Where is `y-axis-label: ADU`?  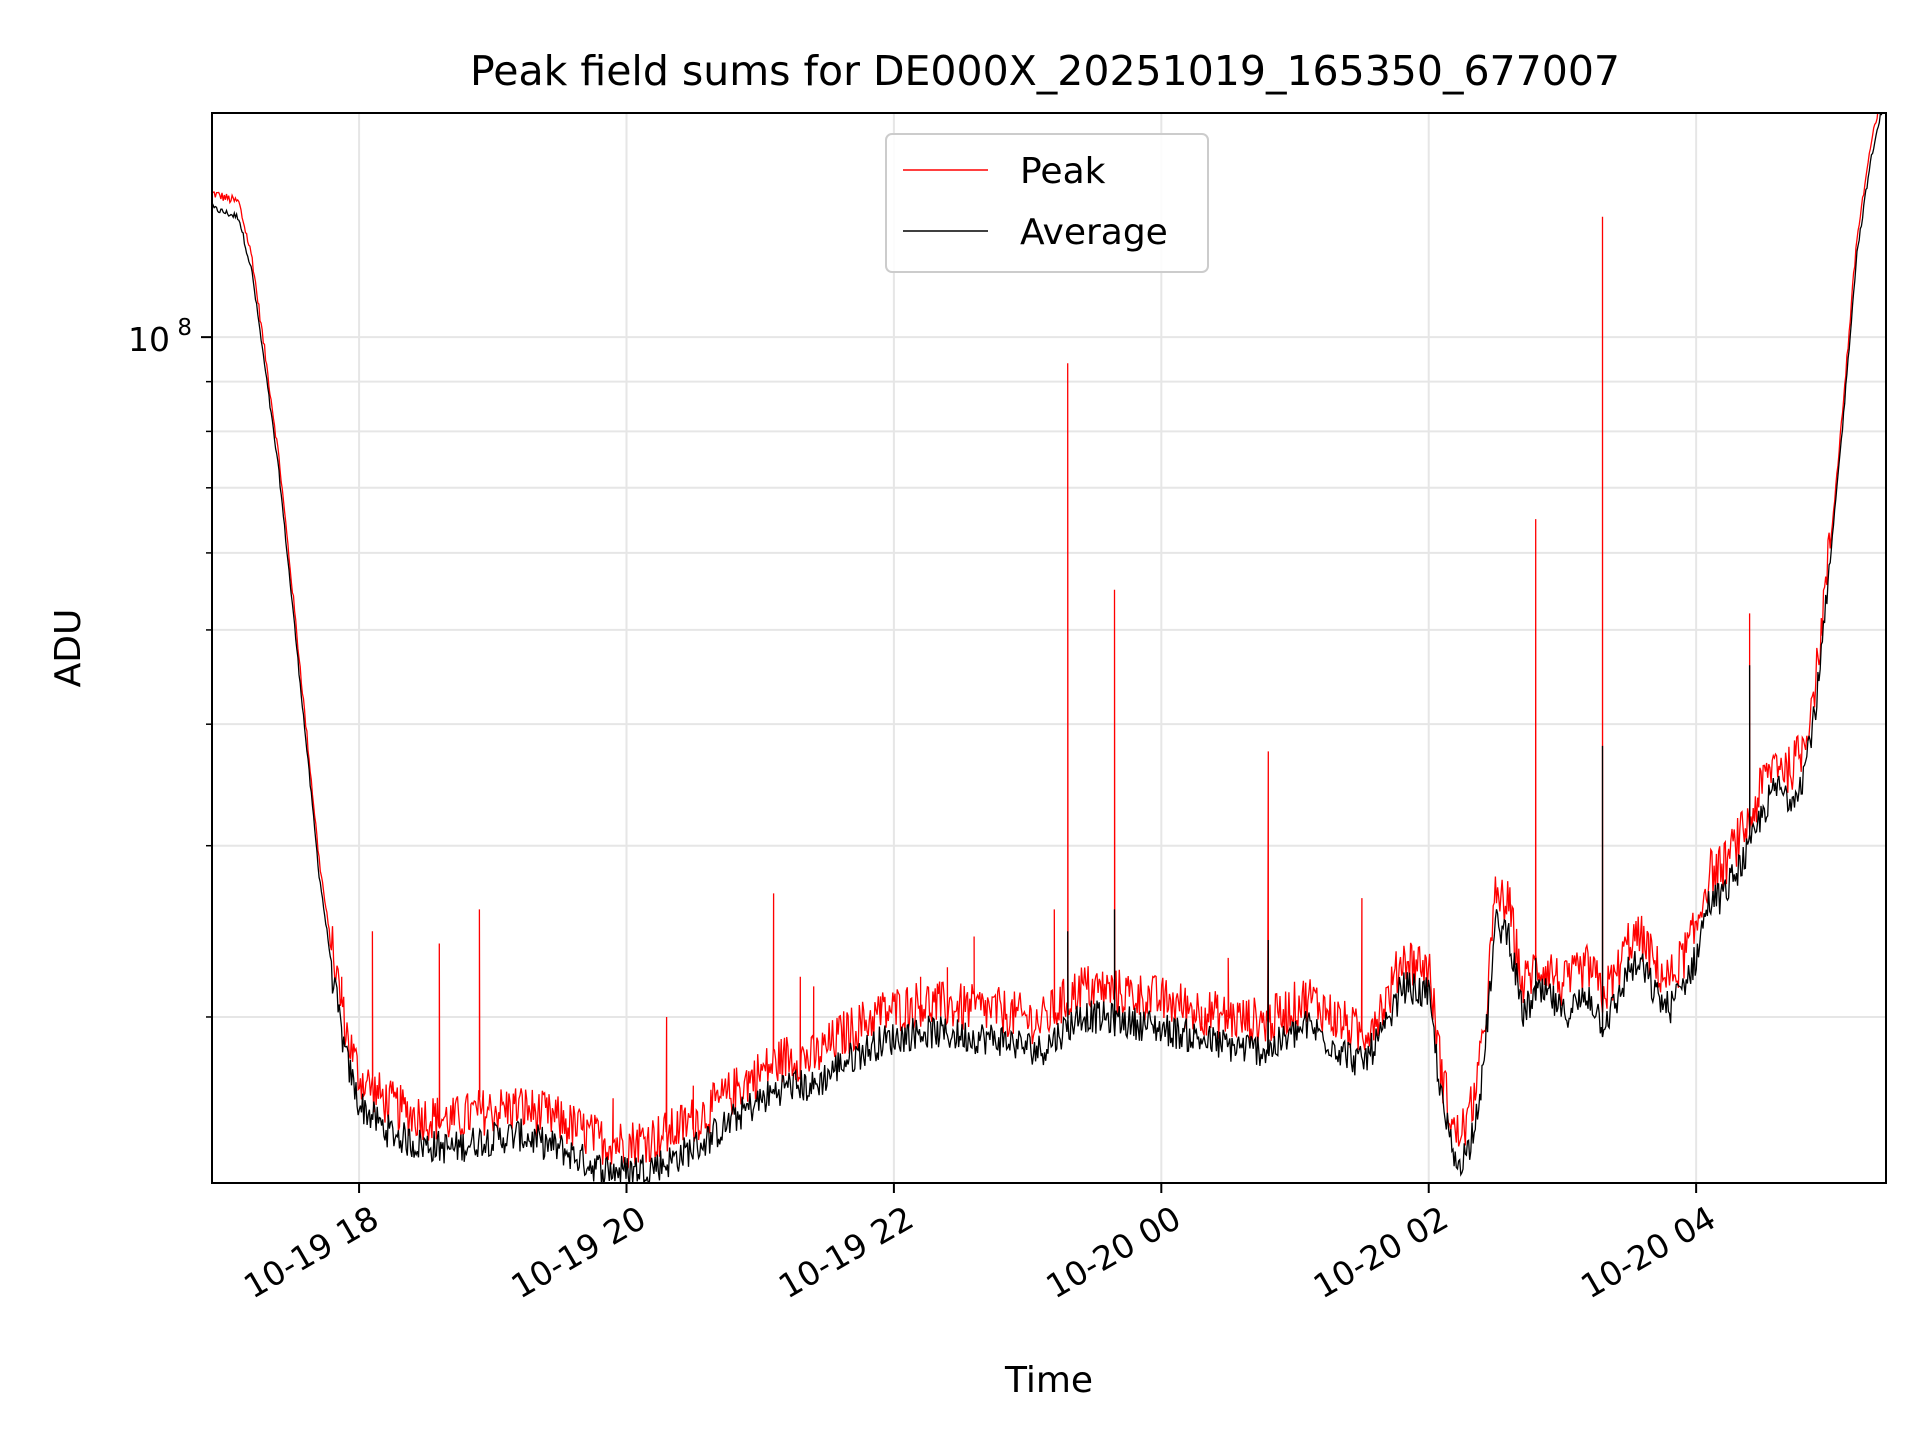 y-axis-label: ADU is located at coordinates (68, 648).